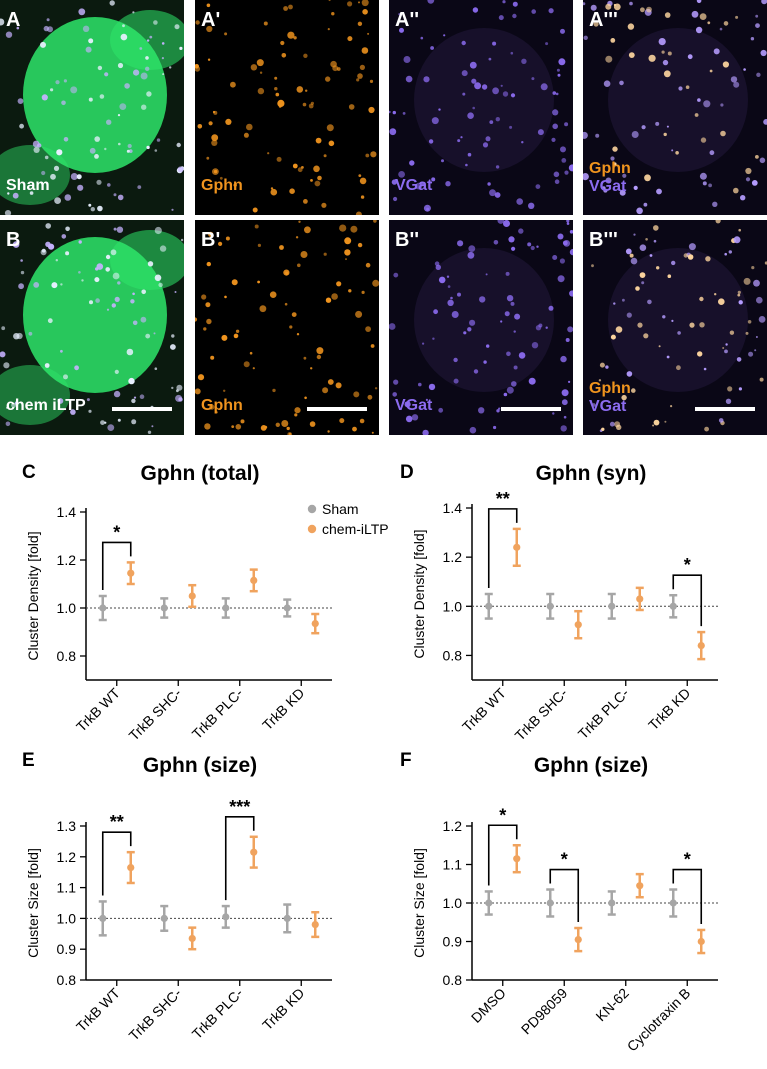  I want to click on micrograph-label: A''', so click(603, 20).